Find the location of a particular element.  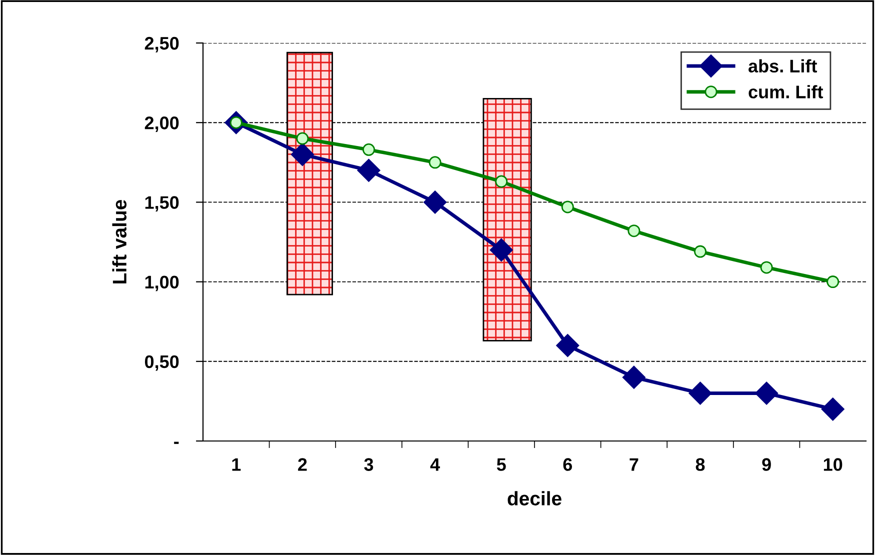

y-tick-label: - is located at coordinates (176, 443).